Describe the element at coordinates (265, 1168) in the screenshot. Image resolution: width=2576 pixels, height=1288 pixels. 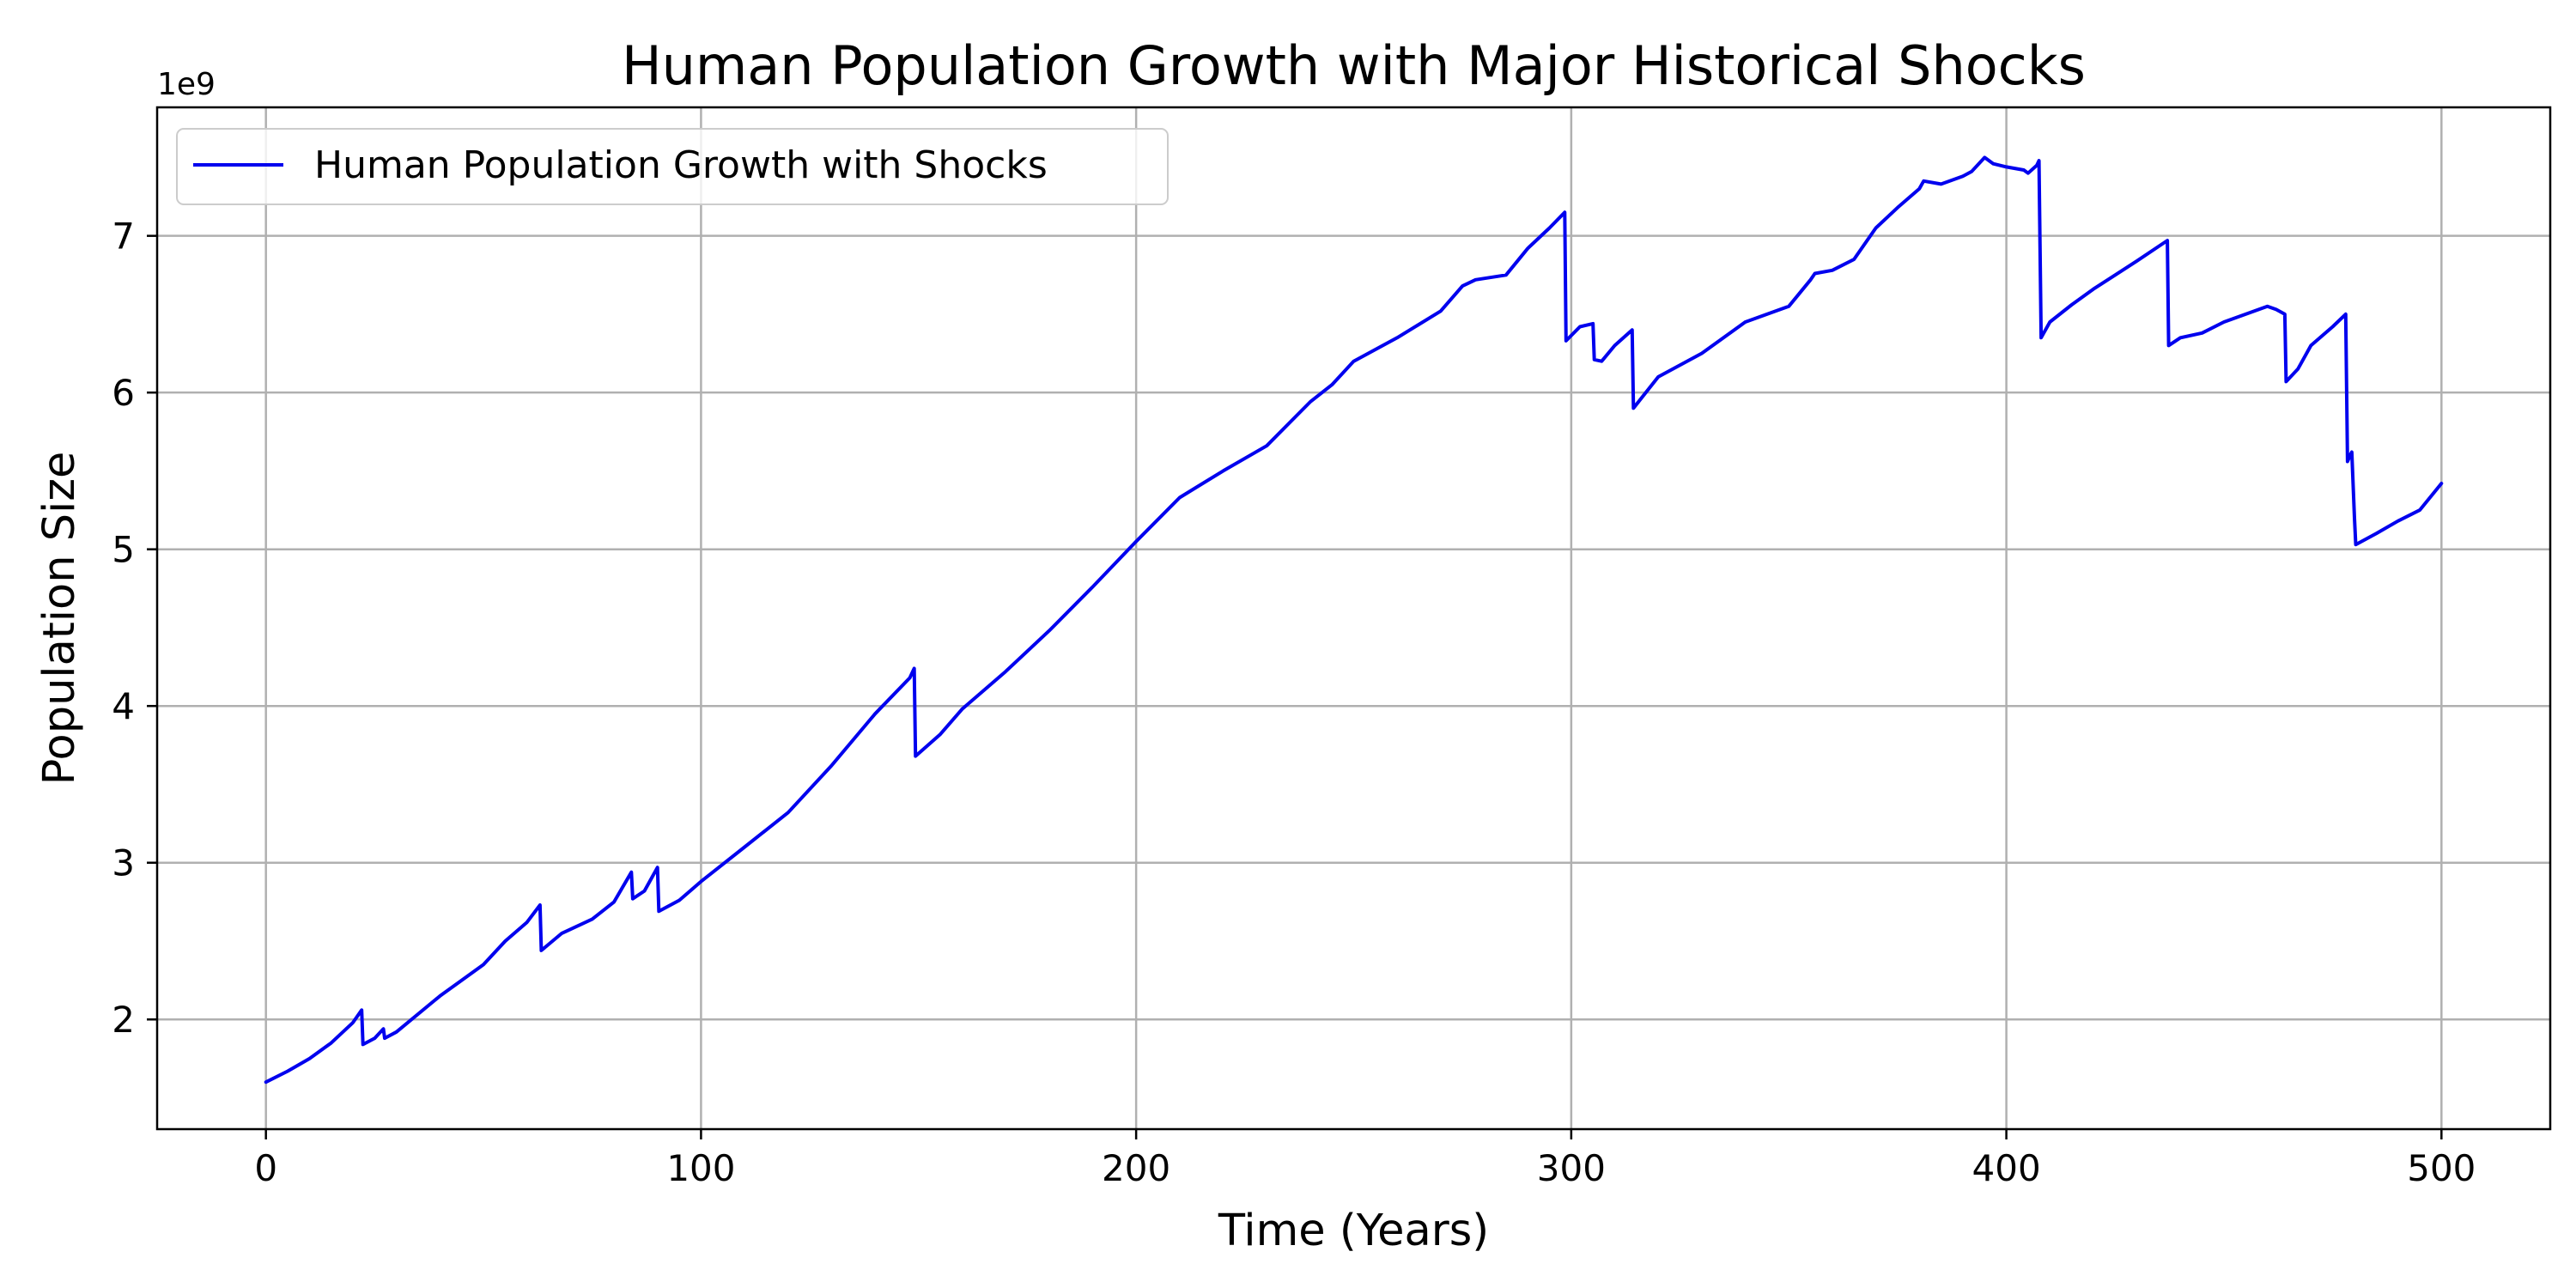
I see `x-tick-label: 0` at that location.